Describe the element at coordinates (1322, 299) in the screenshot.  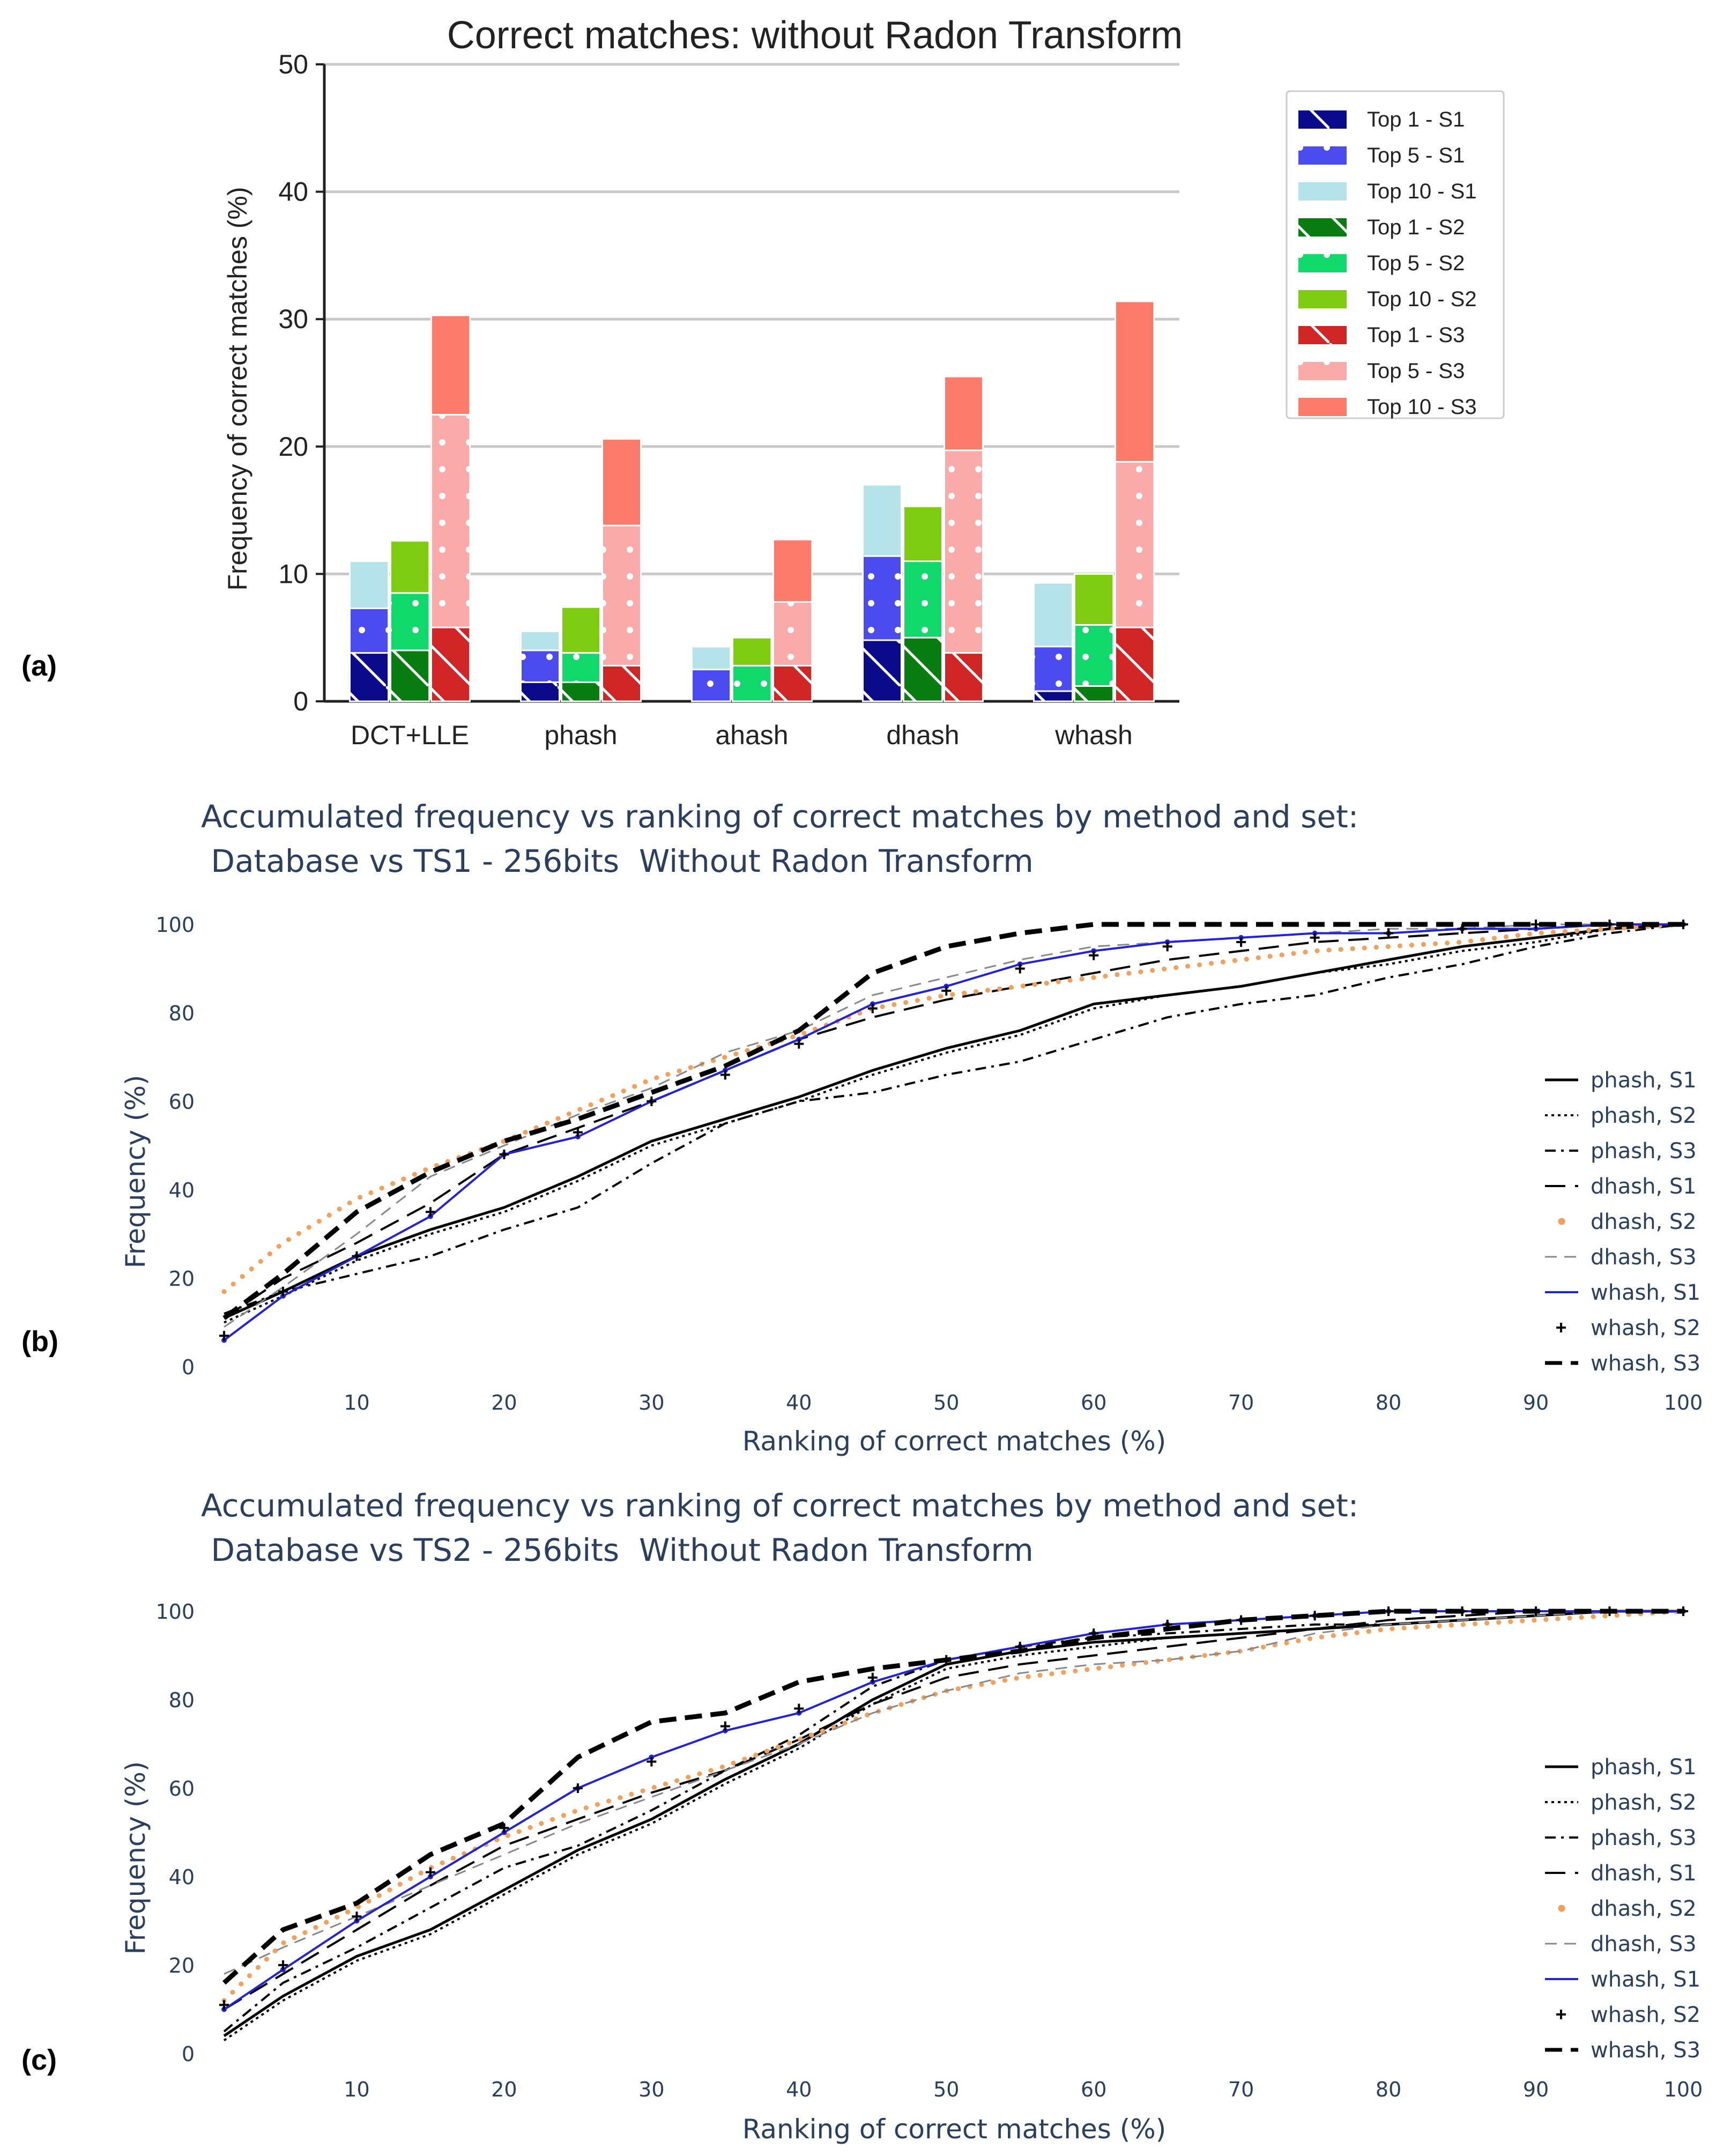
I see `legend-swatch-top10-s2` at that location.